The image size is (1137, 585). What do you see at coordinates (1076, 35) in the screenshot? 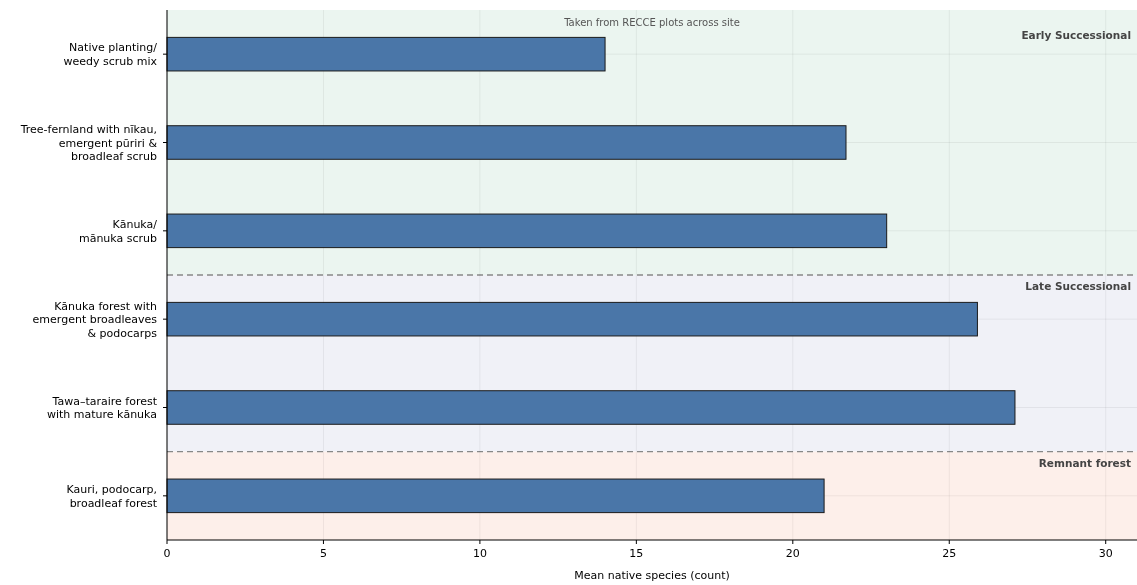
I see `band-label: Early Successional` at bounding box center [1076, 35].